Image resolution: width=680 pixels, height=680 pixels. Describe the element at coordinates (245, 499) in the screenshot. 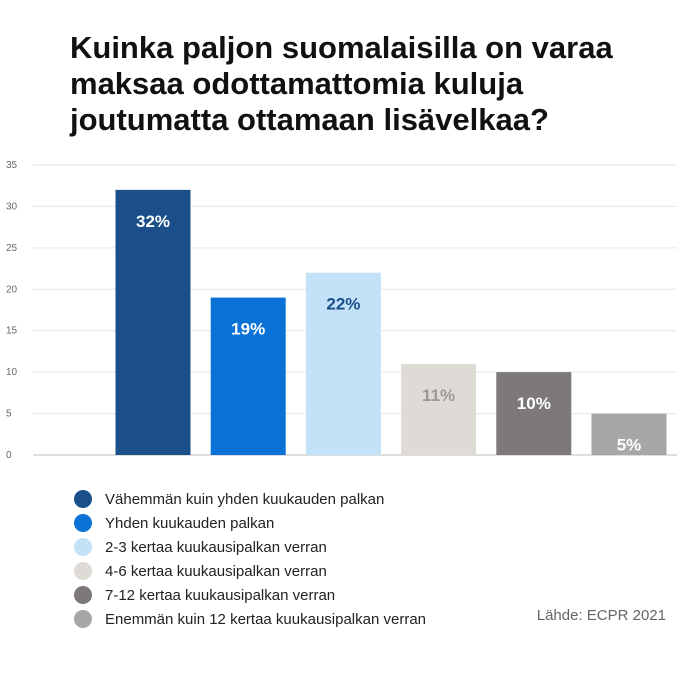

I see `legend-label: Vähemmän kuin yhden kuukauden palkan` at that location.